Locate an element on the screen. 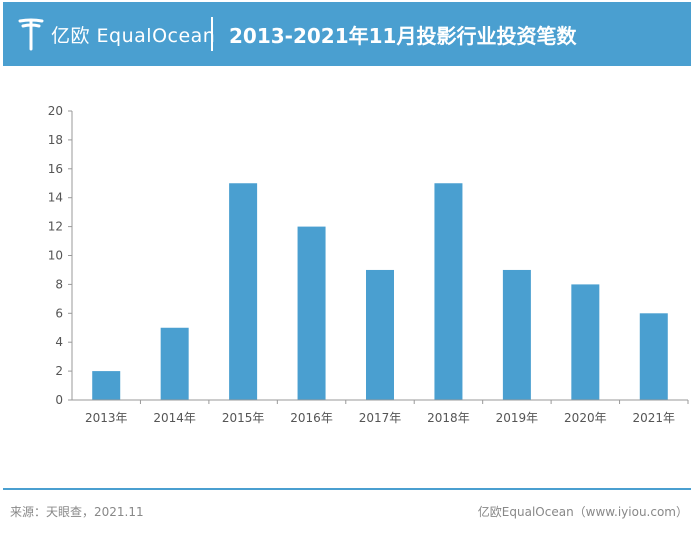 Image resolution: width=700 pixels, height=541 pixels. x-tick-label: 2019年 is located at coordinates (517, 418).